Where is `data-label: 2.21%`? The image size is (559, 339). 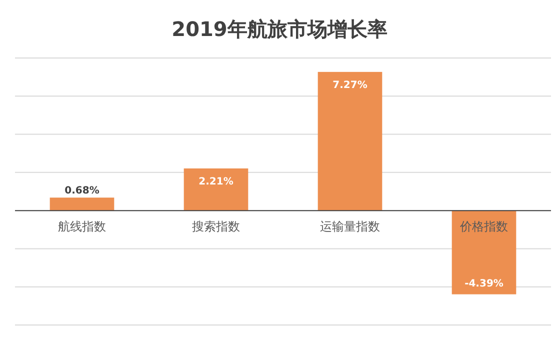 data-label: 2.21% is located at coordinates (216, 182).